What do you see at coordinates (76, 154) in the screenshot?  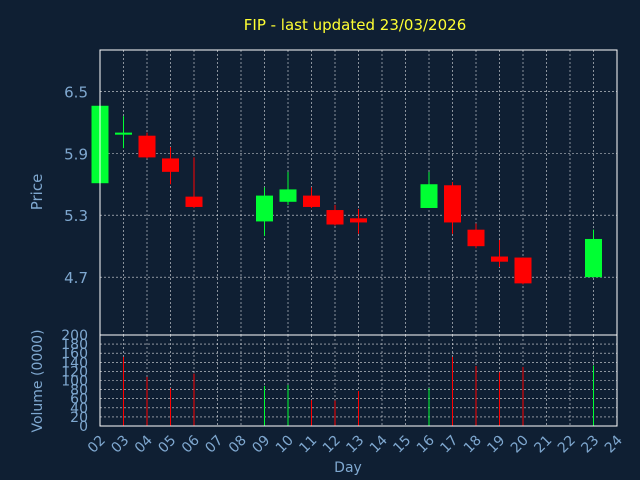 I see `price-tick-label: 5.9` at bounding box center [76, 154].